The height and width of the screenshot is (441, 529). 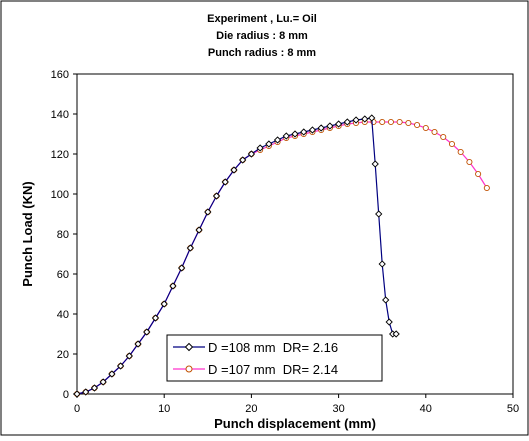 I want to click on y-tick-label: 100, so click(x=60, y=195).